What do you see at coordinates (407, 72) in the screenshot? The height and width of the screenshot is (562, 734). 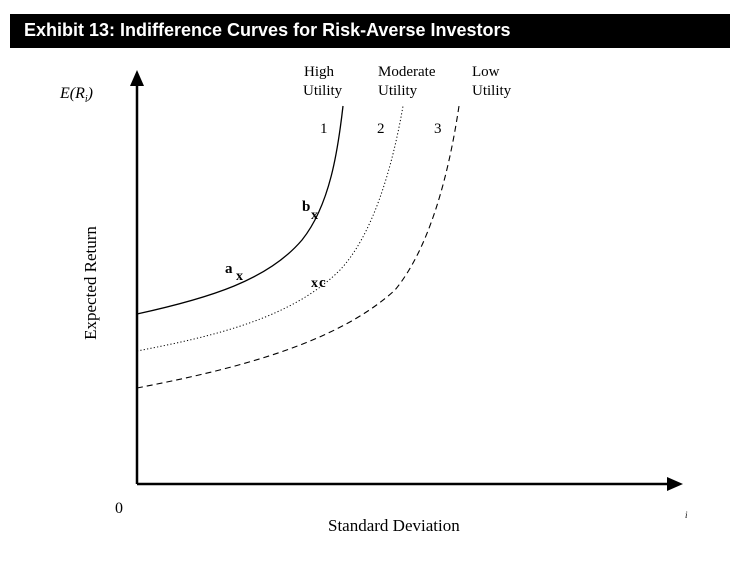 I see `moderate-utility-line1: Moderate` at bounding box center [407, 72].